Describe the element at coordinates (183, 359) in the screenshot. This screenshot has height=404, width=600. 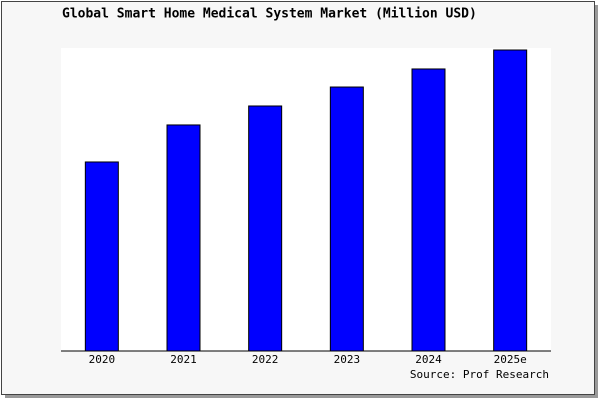
I see `x-tick-label: 2021` at that location.